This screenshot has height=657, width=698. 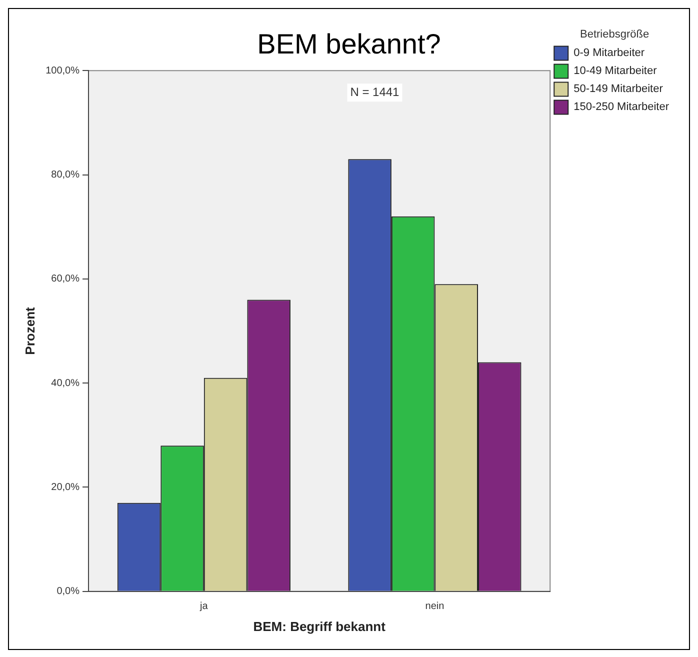 What do you see at coordinates (65, 487) in the screenshot?
I see `y-tick-label: 20,0%` at bounding box center [65, 487].